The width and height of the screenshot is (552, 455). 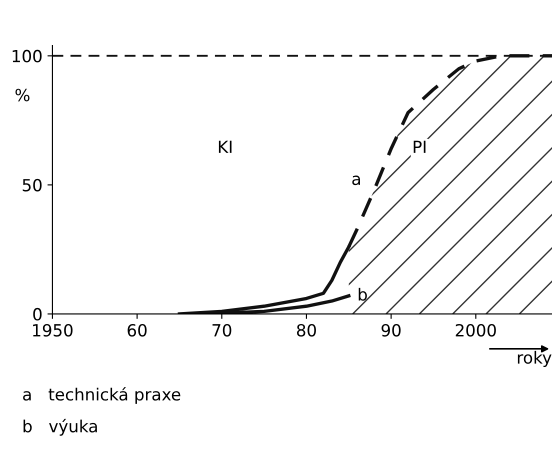 What do you see at coordinates (53, 330) in the screenshot?
I see `x-tick-label: 1950` at bounding box center [53, 330].